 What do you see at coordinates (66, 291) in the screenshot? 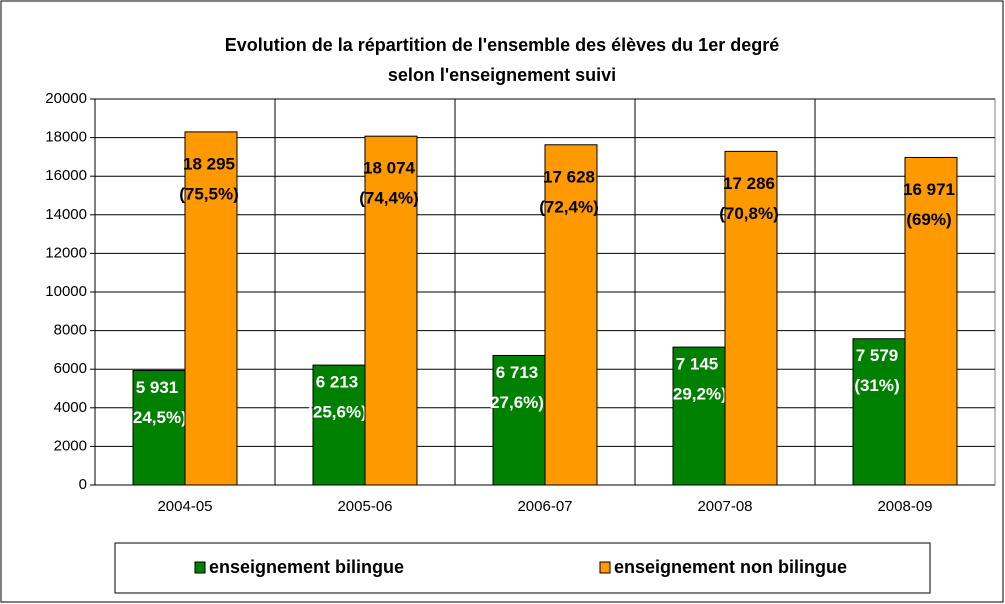
I see `y-tick-label: 10000` at bounding box center [66, 291].